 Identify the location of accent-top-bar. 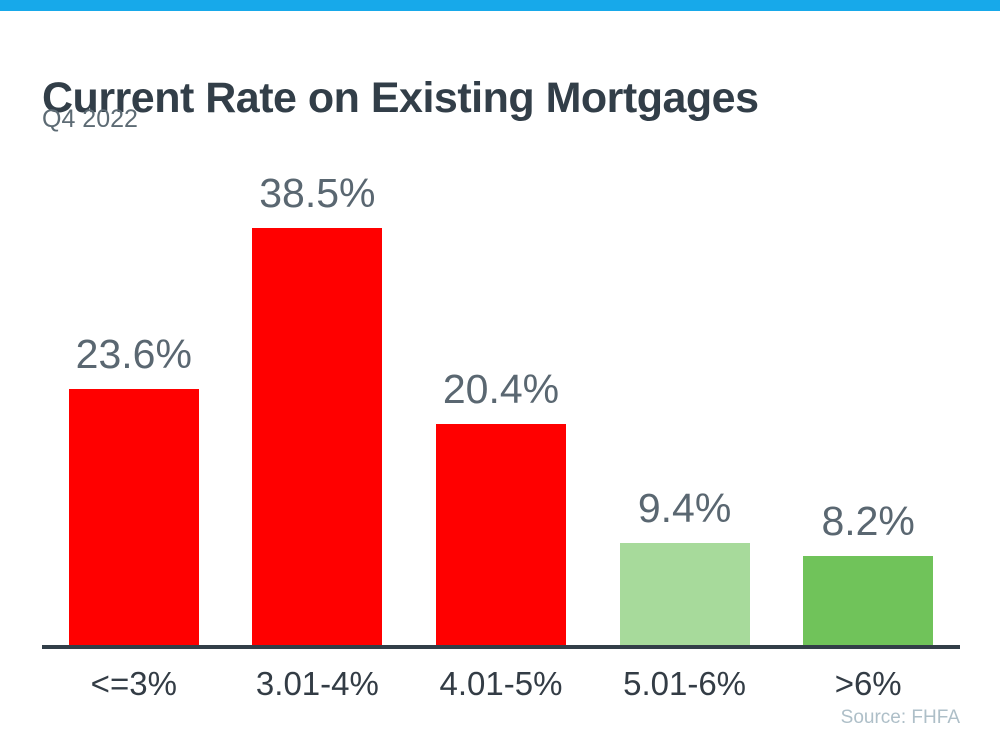
(500, 5).